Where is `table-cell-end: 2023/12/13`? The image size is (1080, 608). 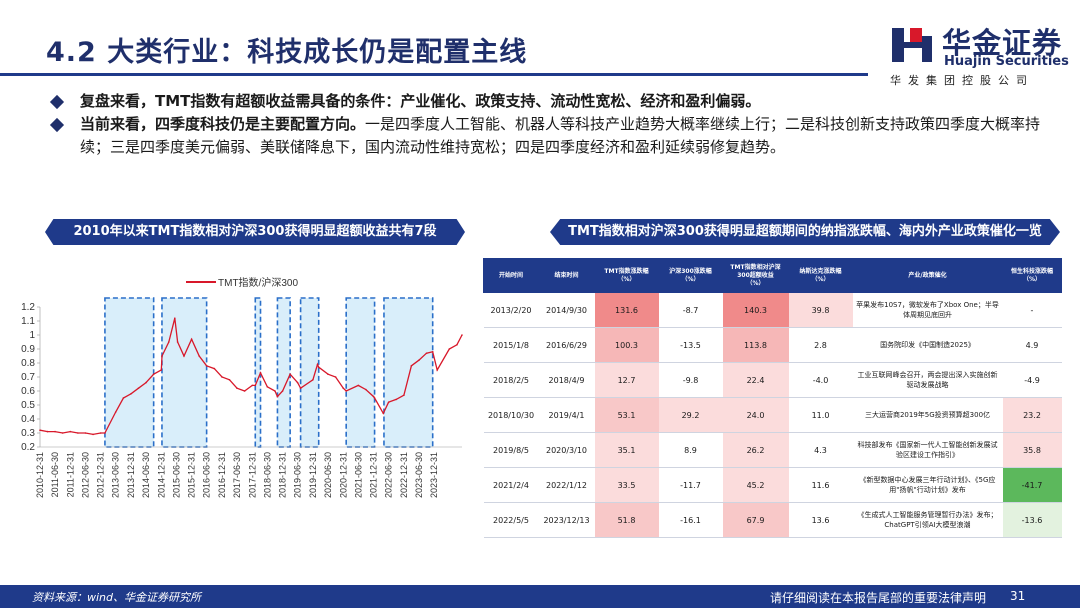 table-cell-end: 2023/12/13 is located at coordinates (566, 520).